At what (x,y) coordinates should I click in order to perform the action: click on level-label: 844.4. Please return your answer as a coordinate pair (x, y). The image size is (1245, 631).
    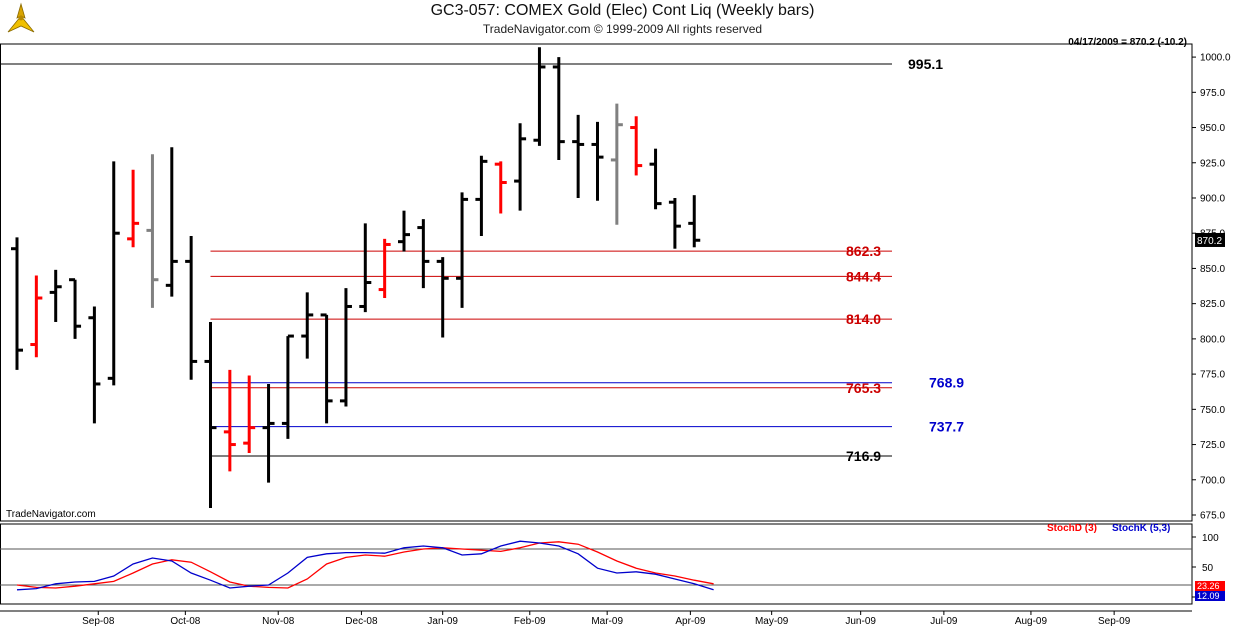
    Looking at the image, I should click on (863, 276).